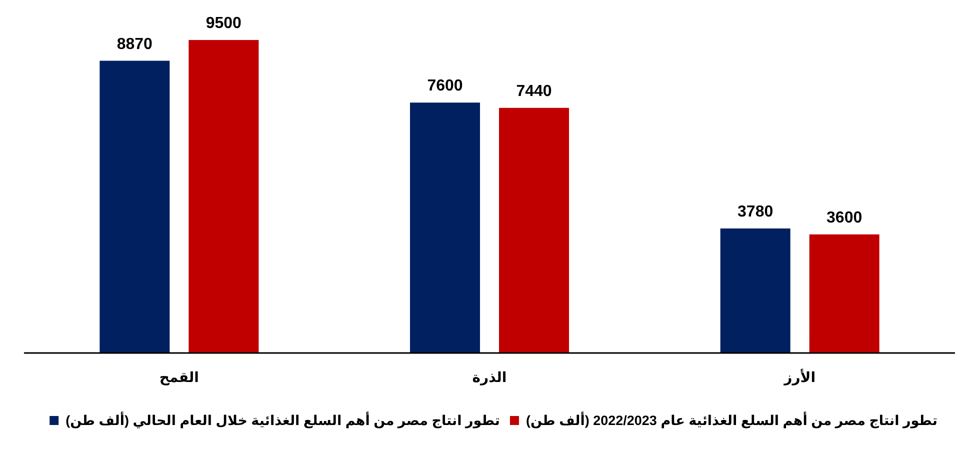 The height and width of the screenshot is (450, 979). Describe the element at coordinates (179, 377) in the screenshot. I see `x-tick-label: القمح` at that location.